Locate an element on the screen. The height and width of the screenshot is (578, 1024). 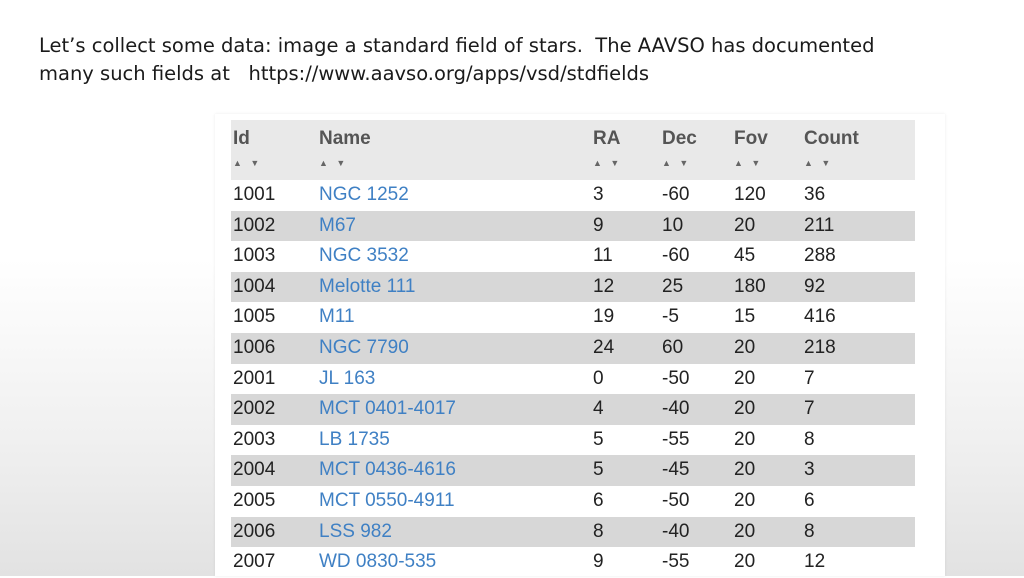
cell-id: 2003 is located at coordinates (254, 439).